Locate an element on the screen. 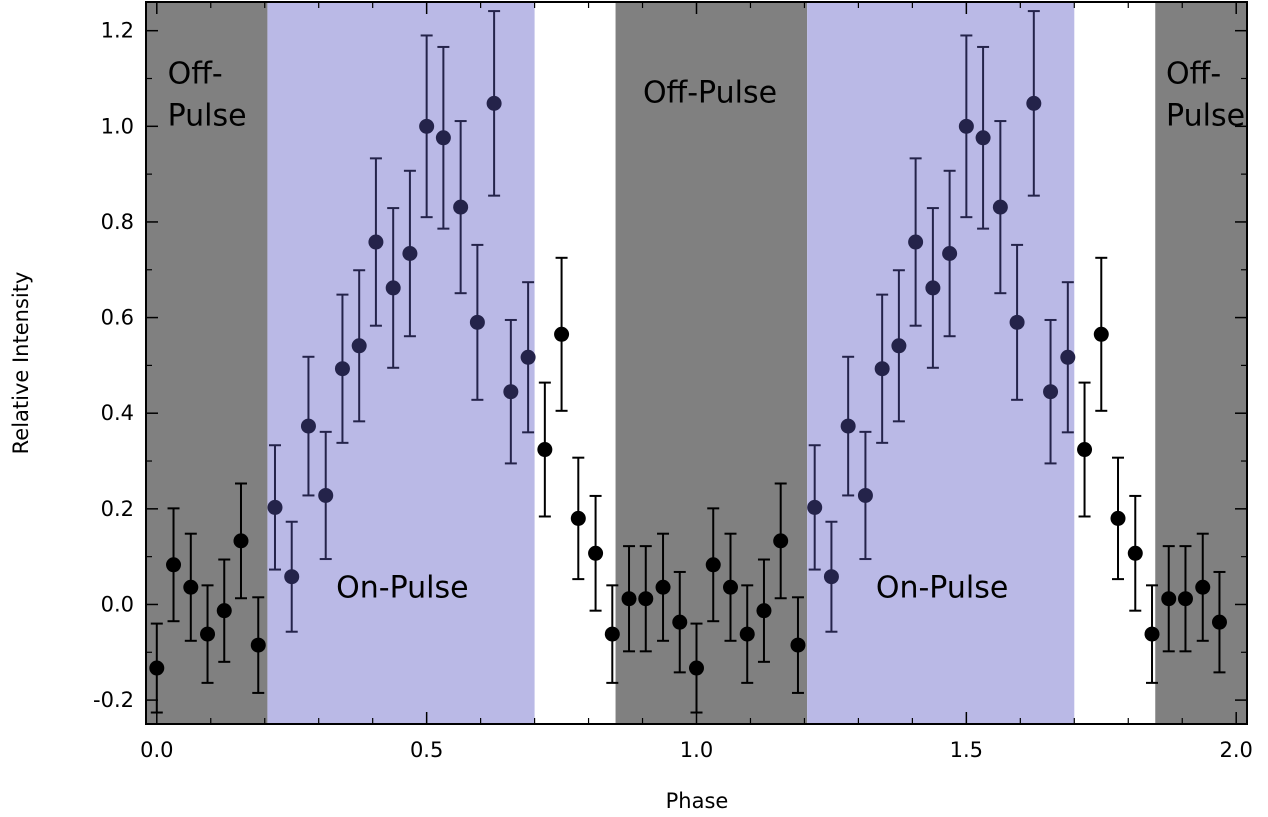 The width and height of the screenshot is (1268, 817). x-tick-label: 1.0 is located at coordinates (696, 750).